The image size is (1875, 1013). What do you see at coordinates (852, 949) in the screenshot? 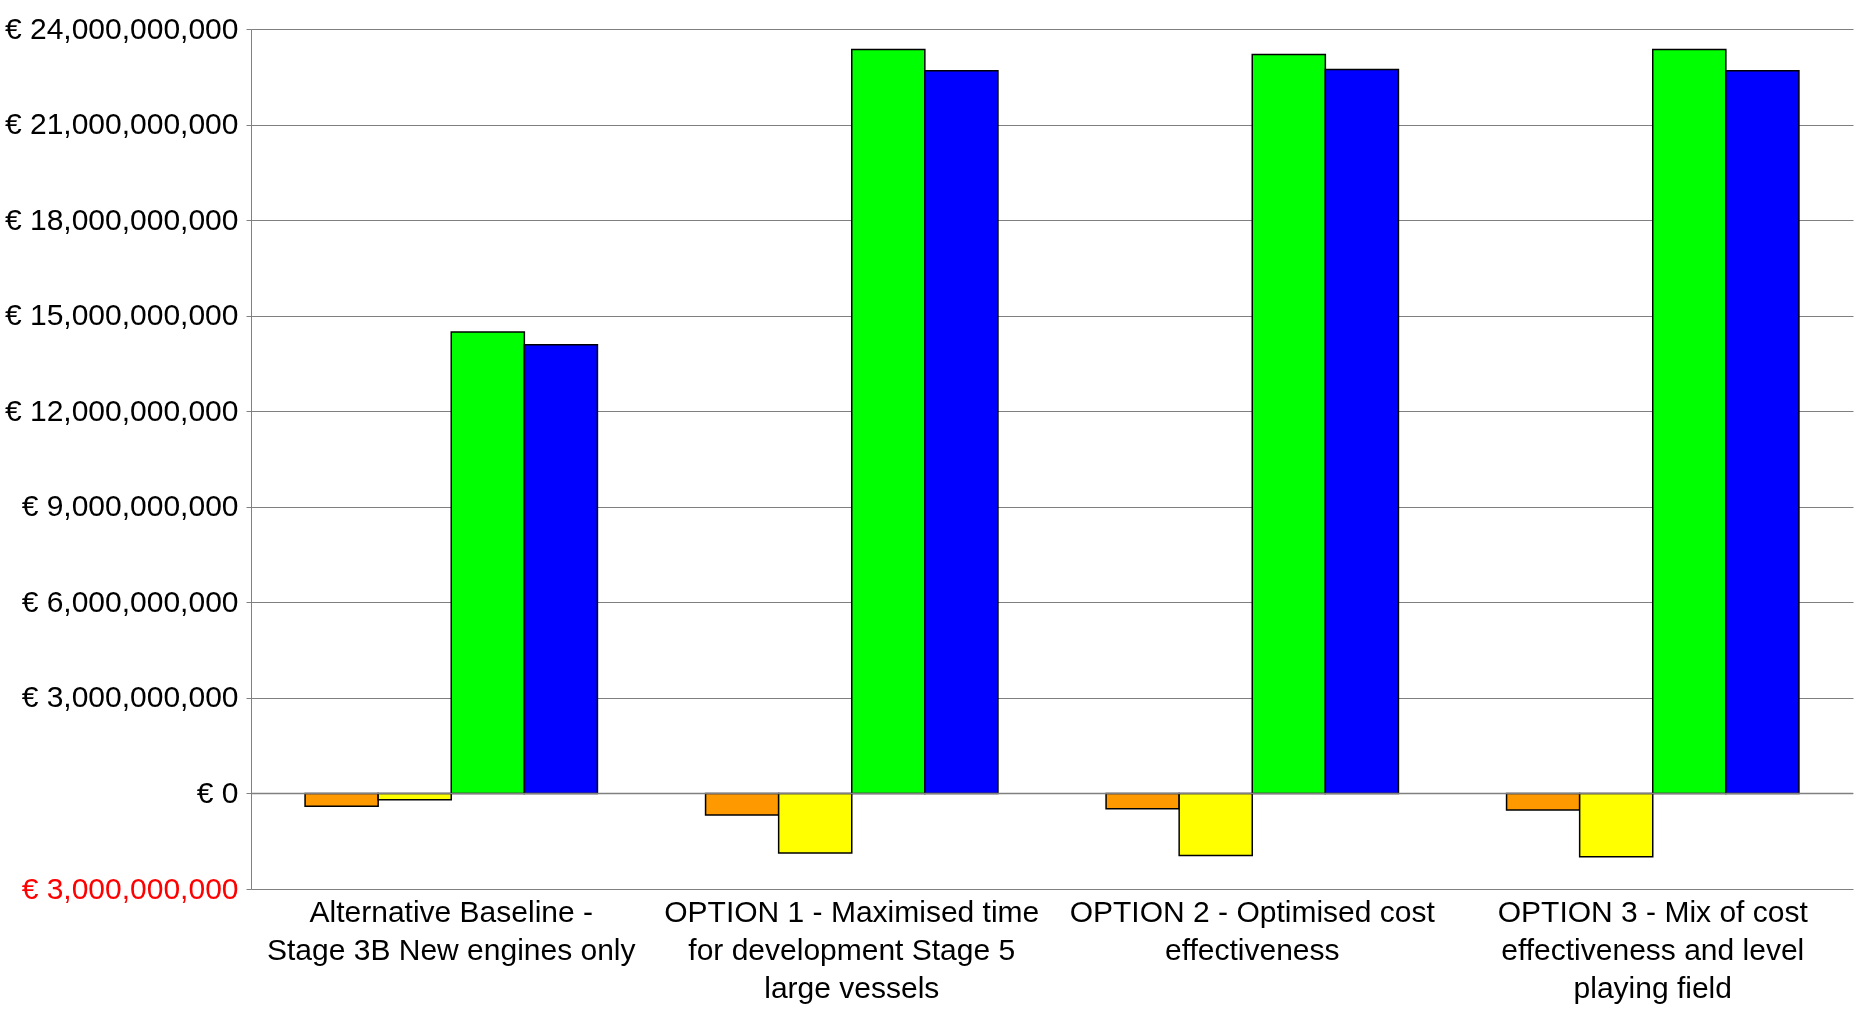
I see `x-tick-label: OPTION 1 - Maximised time for development Stage 5 large vessels` at bounding box center [852, 949].